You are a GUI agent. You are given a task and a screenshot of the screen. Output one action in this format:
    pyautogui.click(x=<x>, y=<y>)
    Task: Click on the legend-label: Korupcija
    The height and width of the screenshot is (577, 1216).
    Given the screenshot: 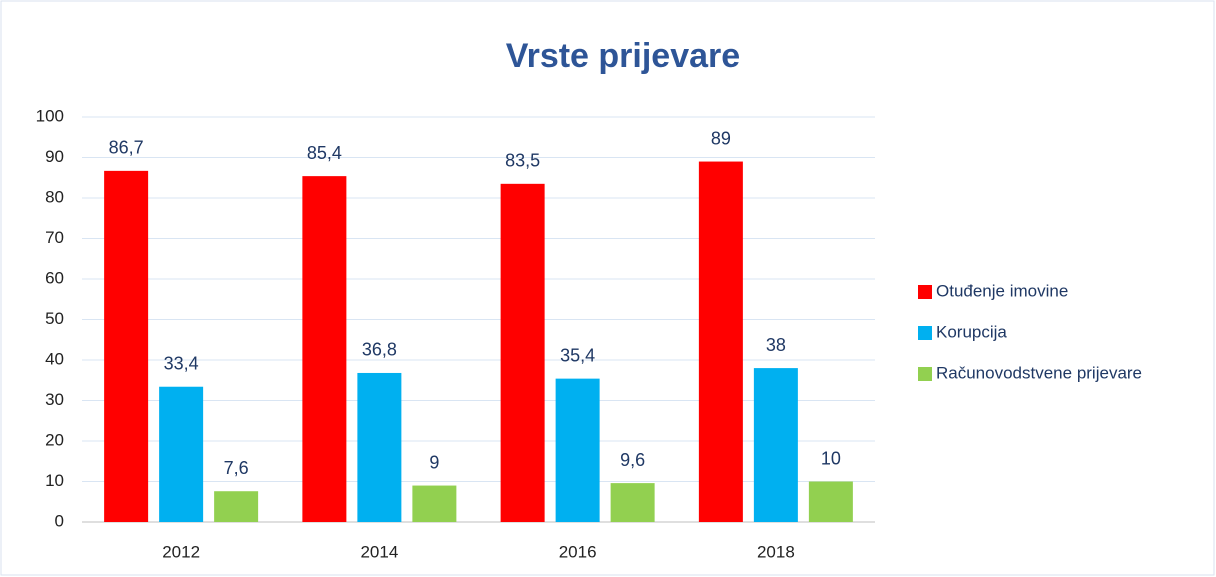 What is the action you would take?
    pyautogui.click(x=971, y=331)
    